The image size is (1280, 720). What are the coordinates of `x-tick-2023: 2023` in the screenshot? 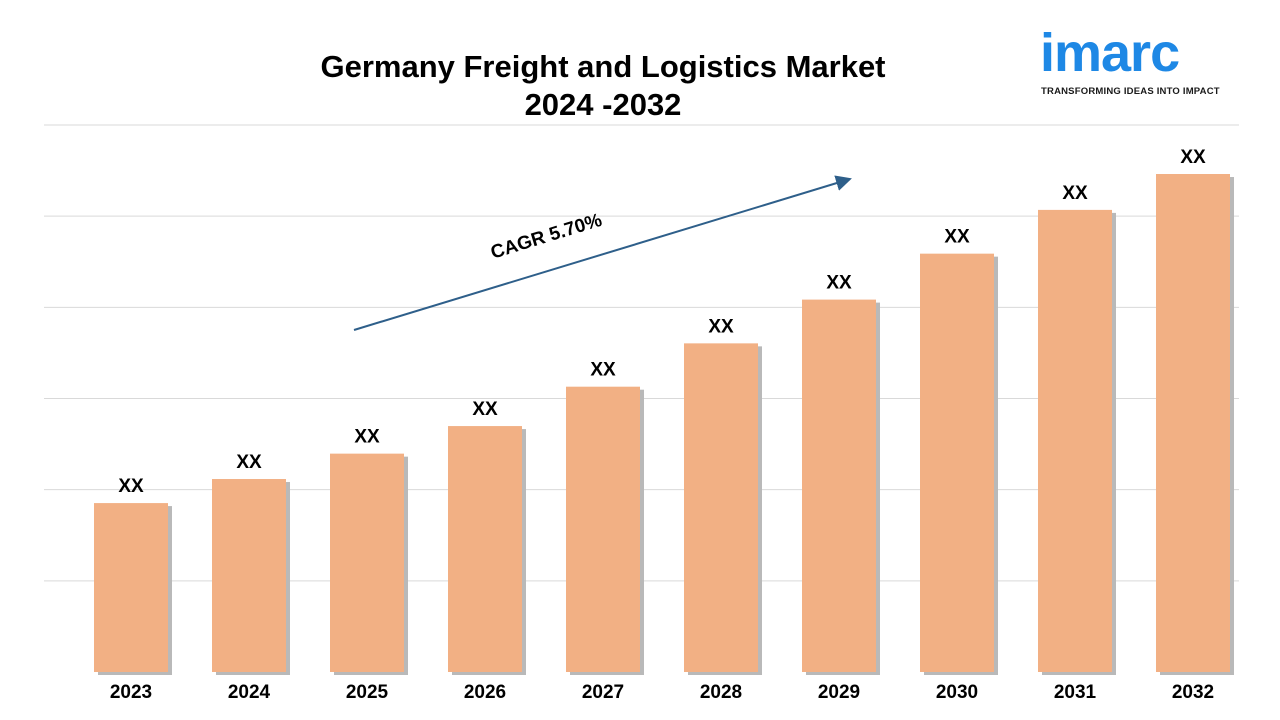 It's located at (131, 692).